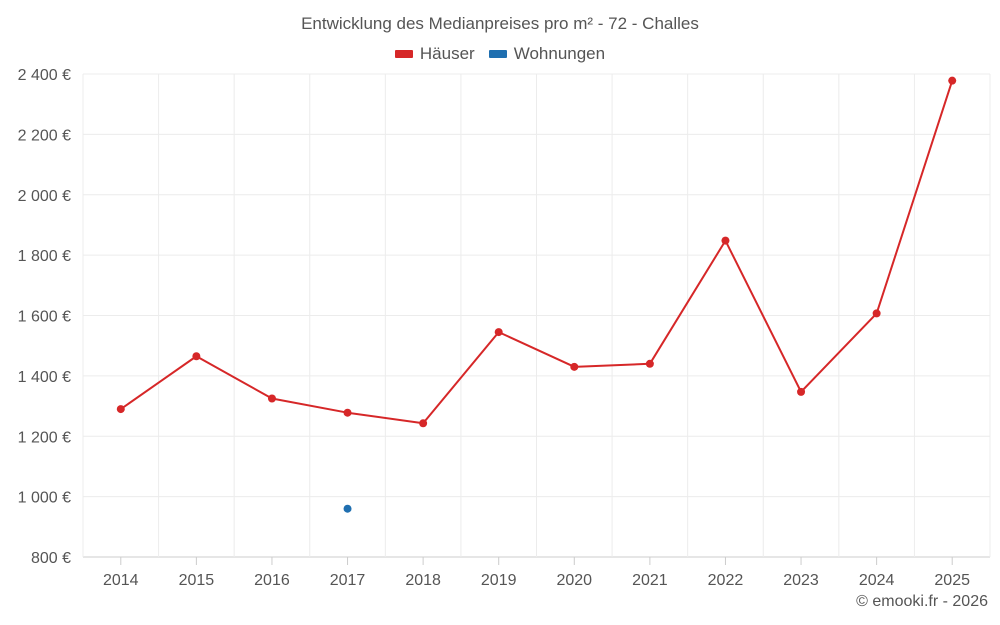  I want to click on x-tick-label: 2016, so click(272, 580).